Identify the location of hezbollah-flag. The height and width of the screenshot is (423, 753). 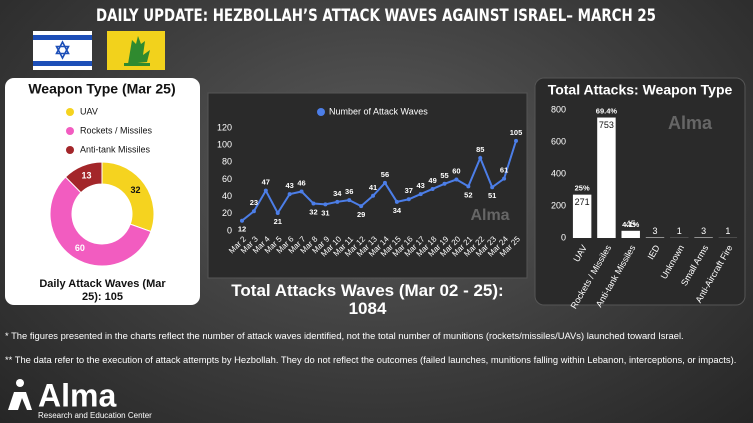
(136, 50).